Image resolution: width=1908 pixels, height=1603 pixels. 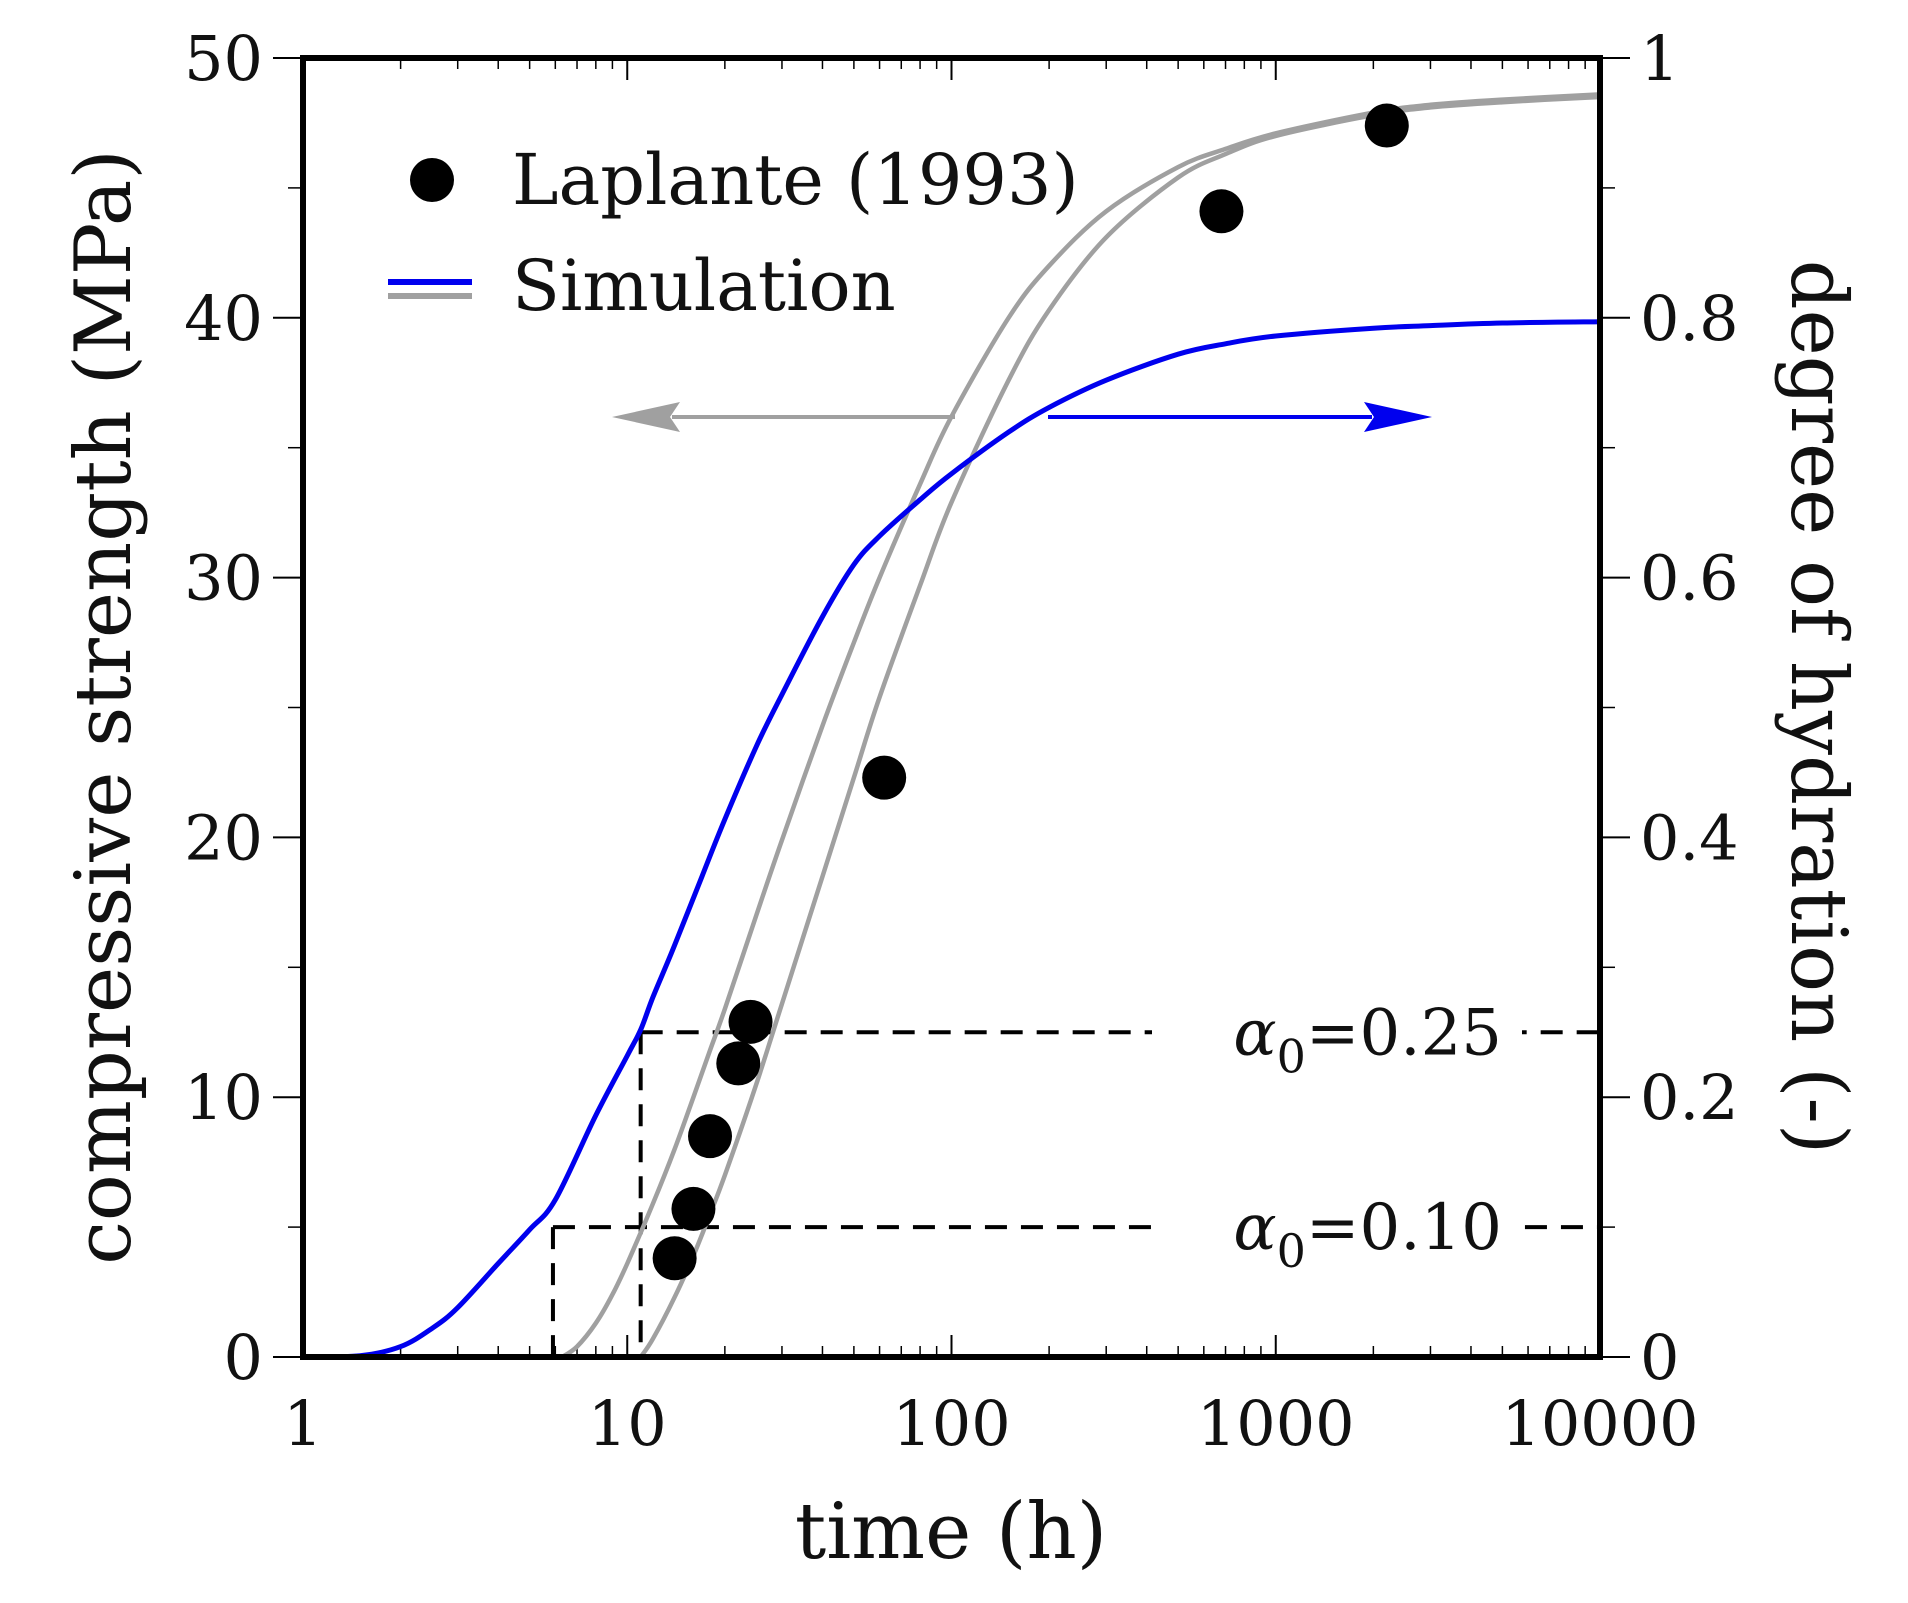 What do you see at coordinates (1818, 707) in the screenshot?
I see `y-axis-right-title: degree of hydration (-)` at bounding box center [1818, 707].